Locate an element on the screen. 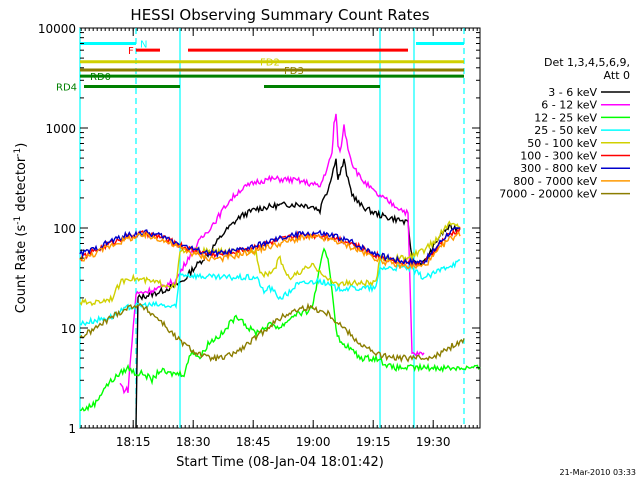  y-tick-label: 1000 is located at coordinates (60, 129).